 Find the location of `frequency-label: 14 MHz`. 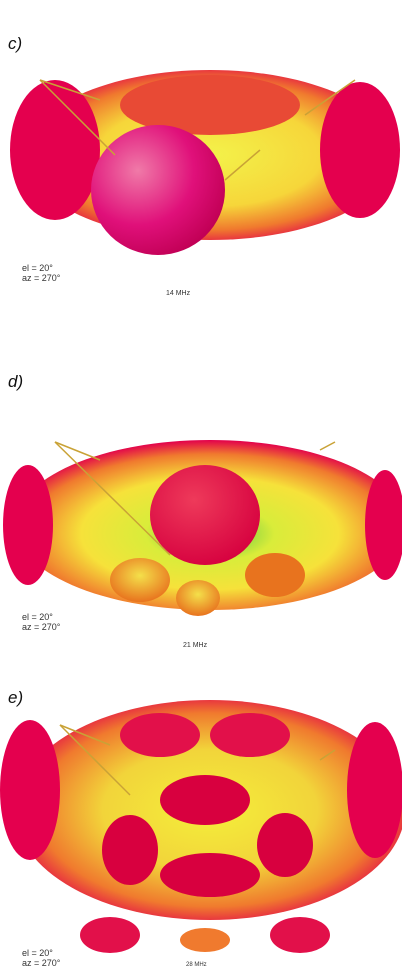

frequency-label: 14 MHz is located at coordinates (178, 293).